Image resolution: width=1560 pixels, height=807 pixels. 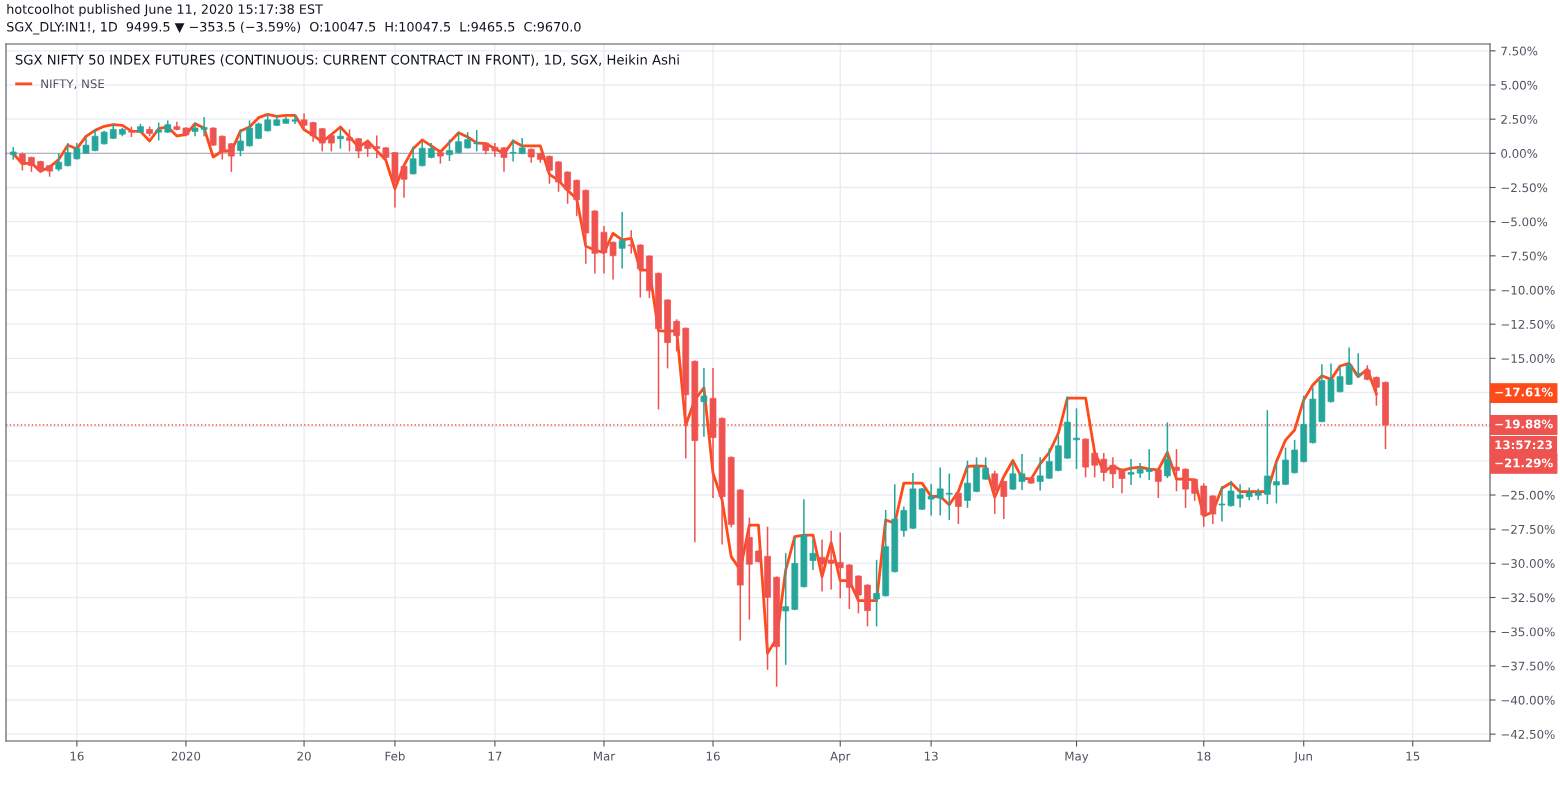 What do you see at coordinates (1524, 424) in the screenshot?
I see `ref-line-label: −19.88%` at bounding box center [1524, 424].